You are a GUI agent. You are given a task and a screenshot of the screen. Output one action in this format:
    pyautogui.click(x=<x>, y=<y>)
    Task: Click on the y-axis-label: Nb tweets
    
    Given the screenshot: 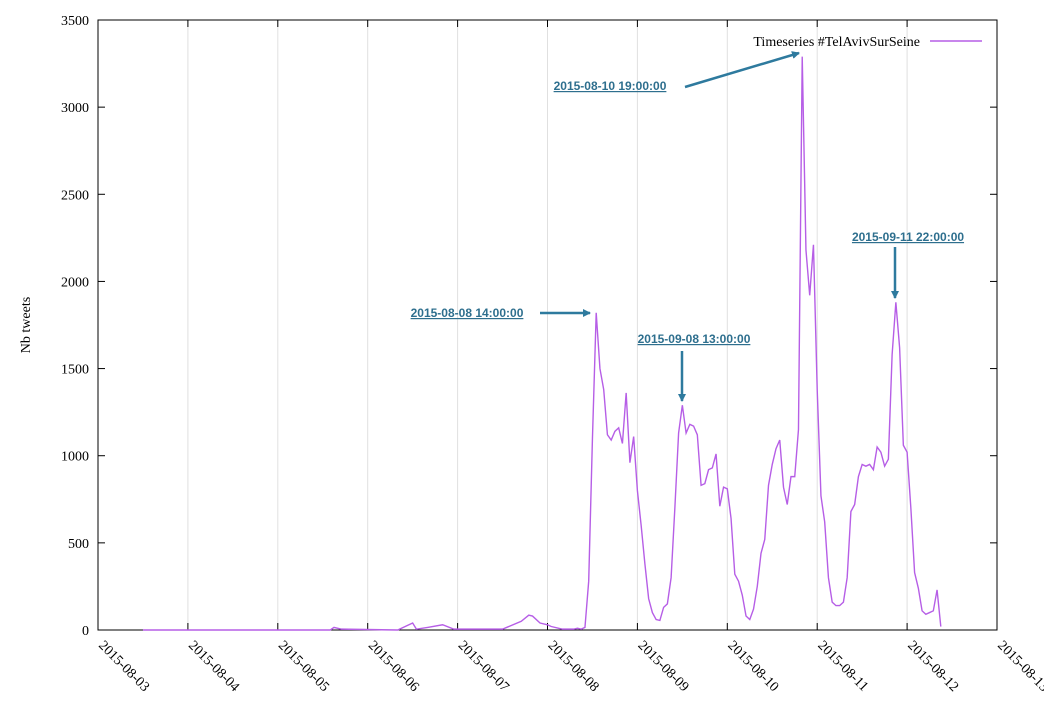 What is the action you would take?
    pyautogui.click(x=26, y=325)
    